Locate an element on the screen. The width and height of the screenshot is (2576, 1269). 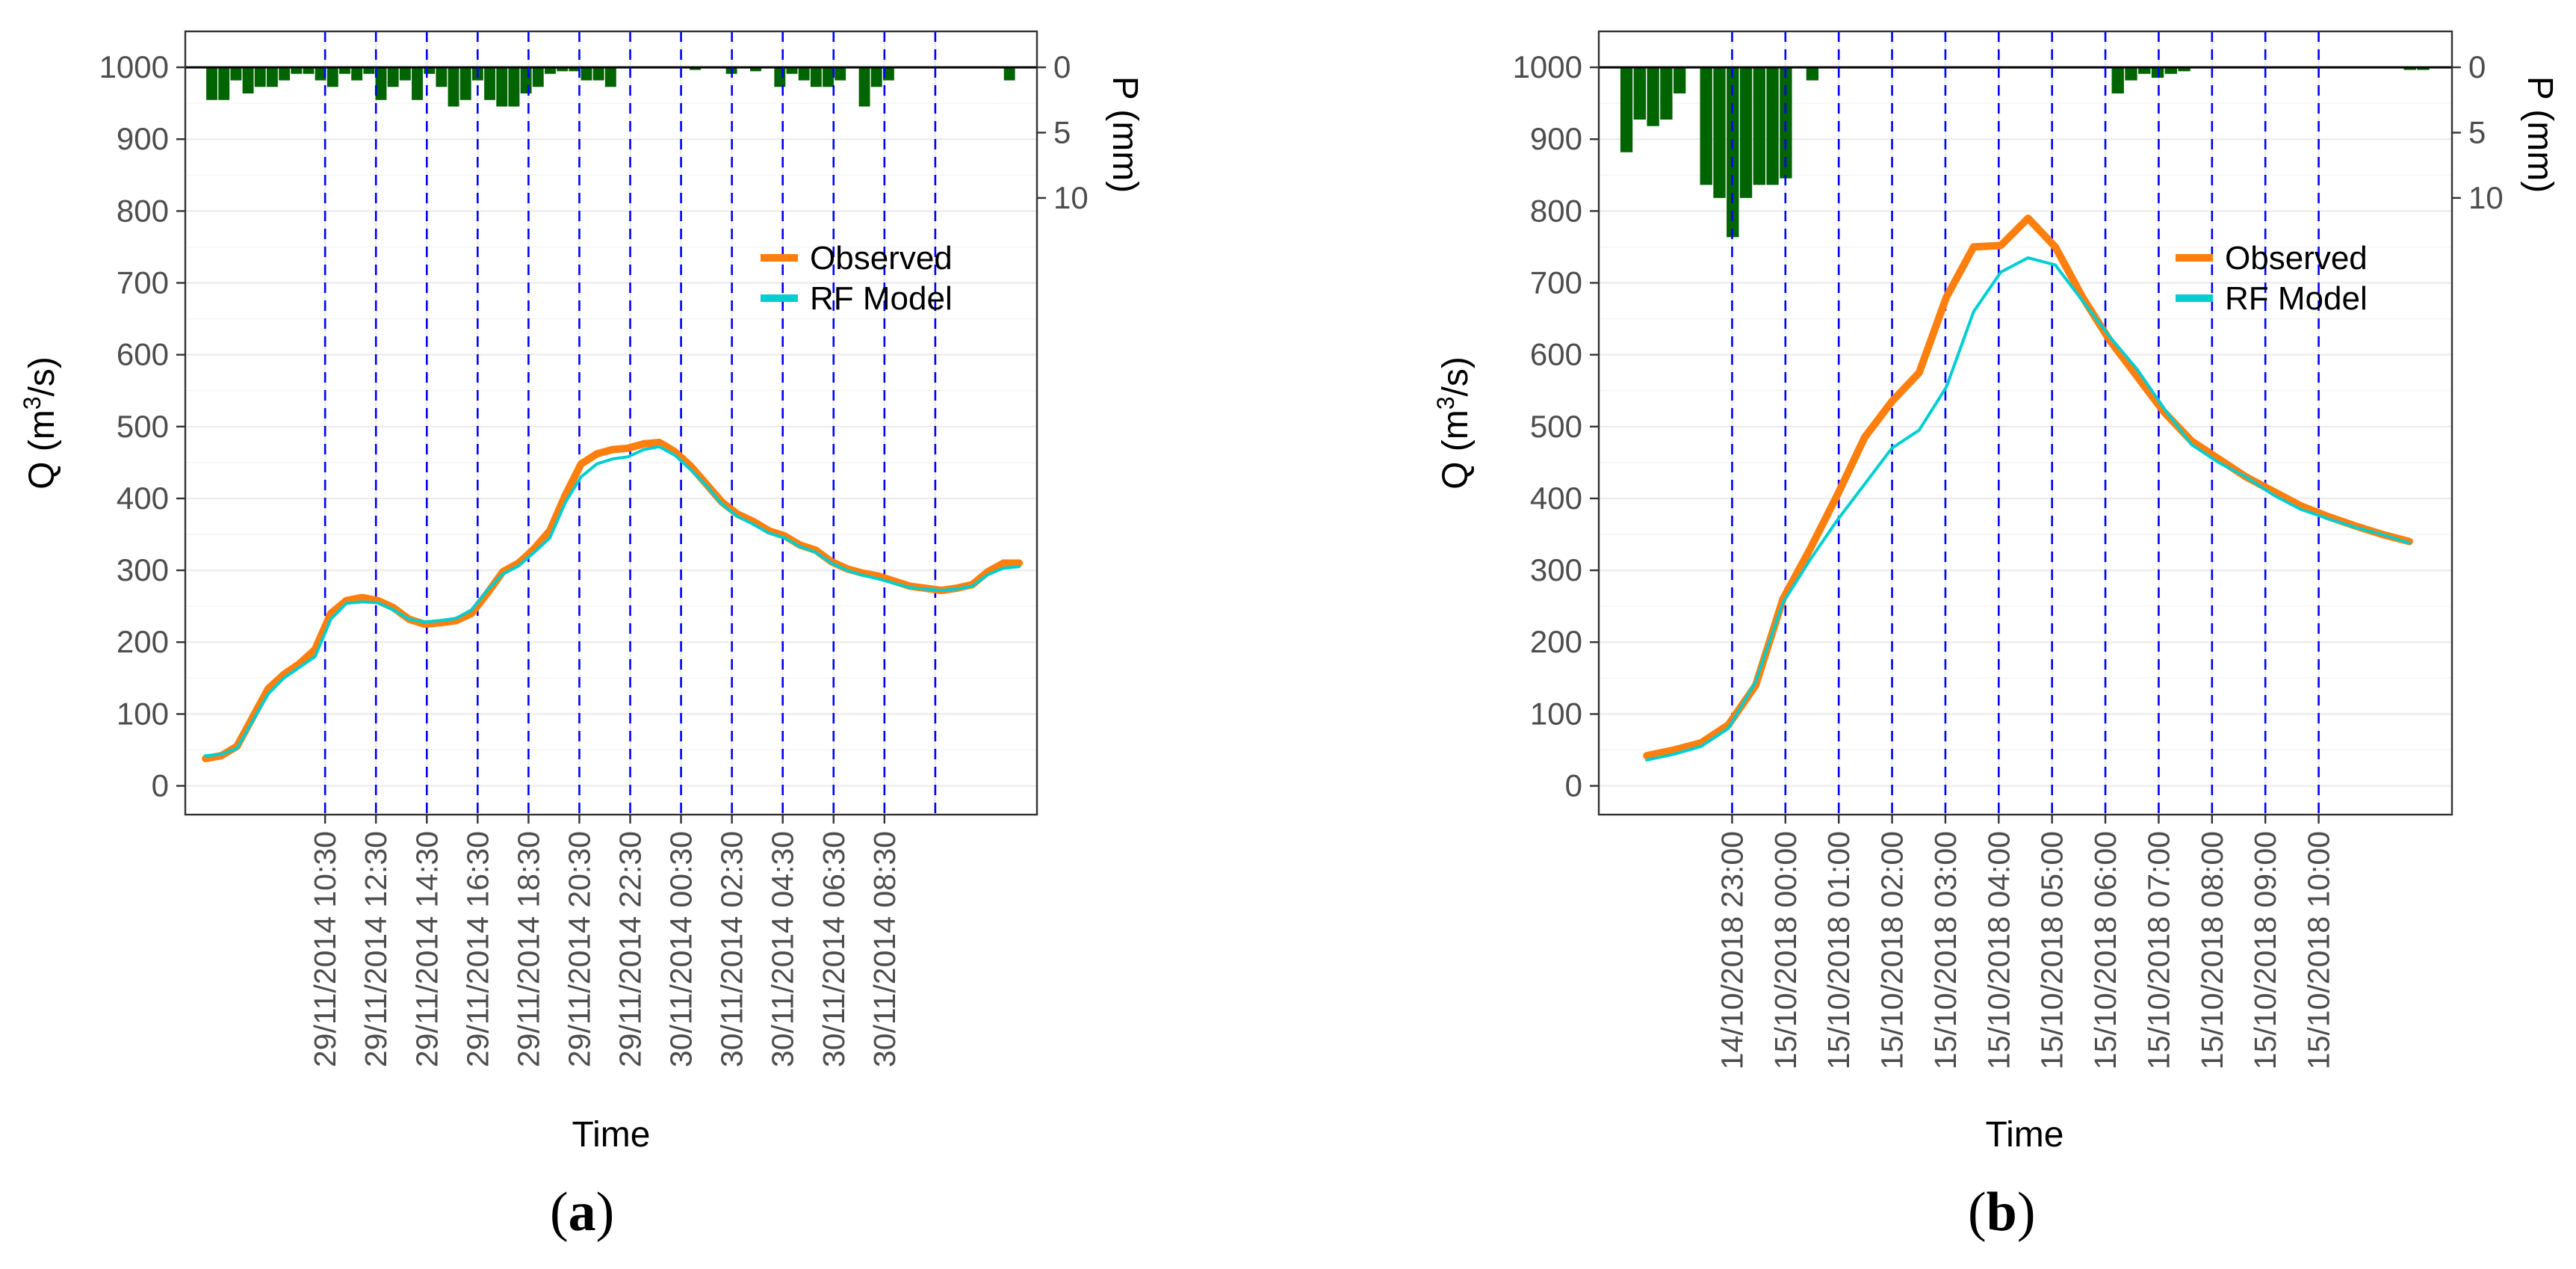
b-ytick-label: 200 is located at coordinates (1556, 641).